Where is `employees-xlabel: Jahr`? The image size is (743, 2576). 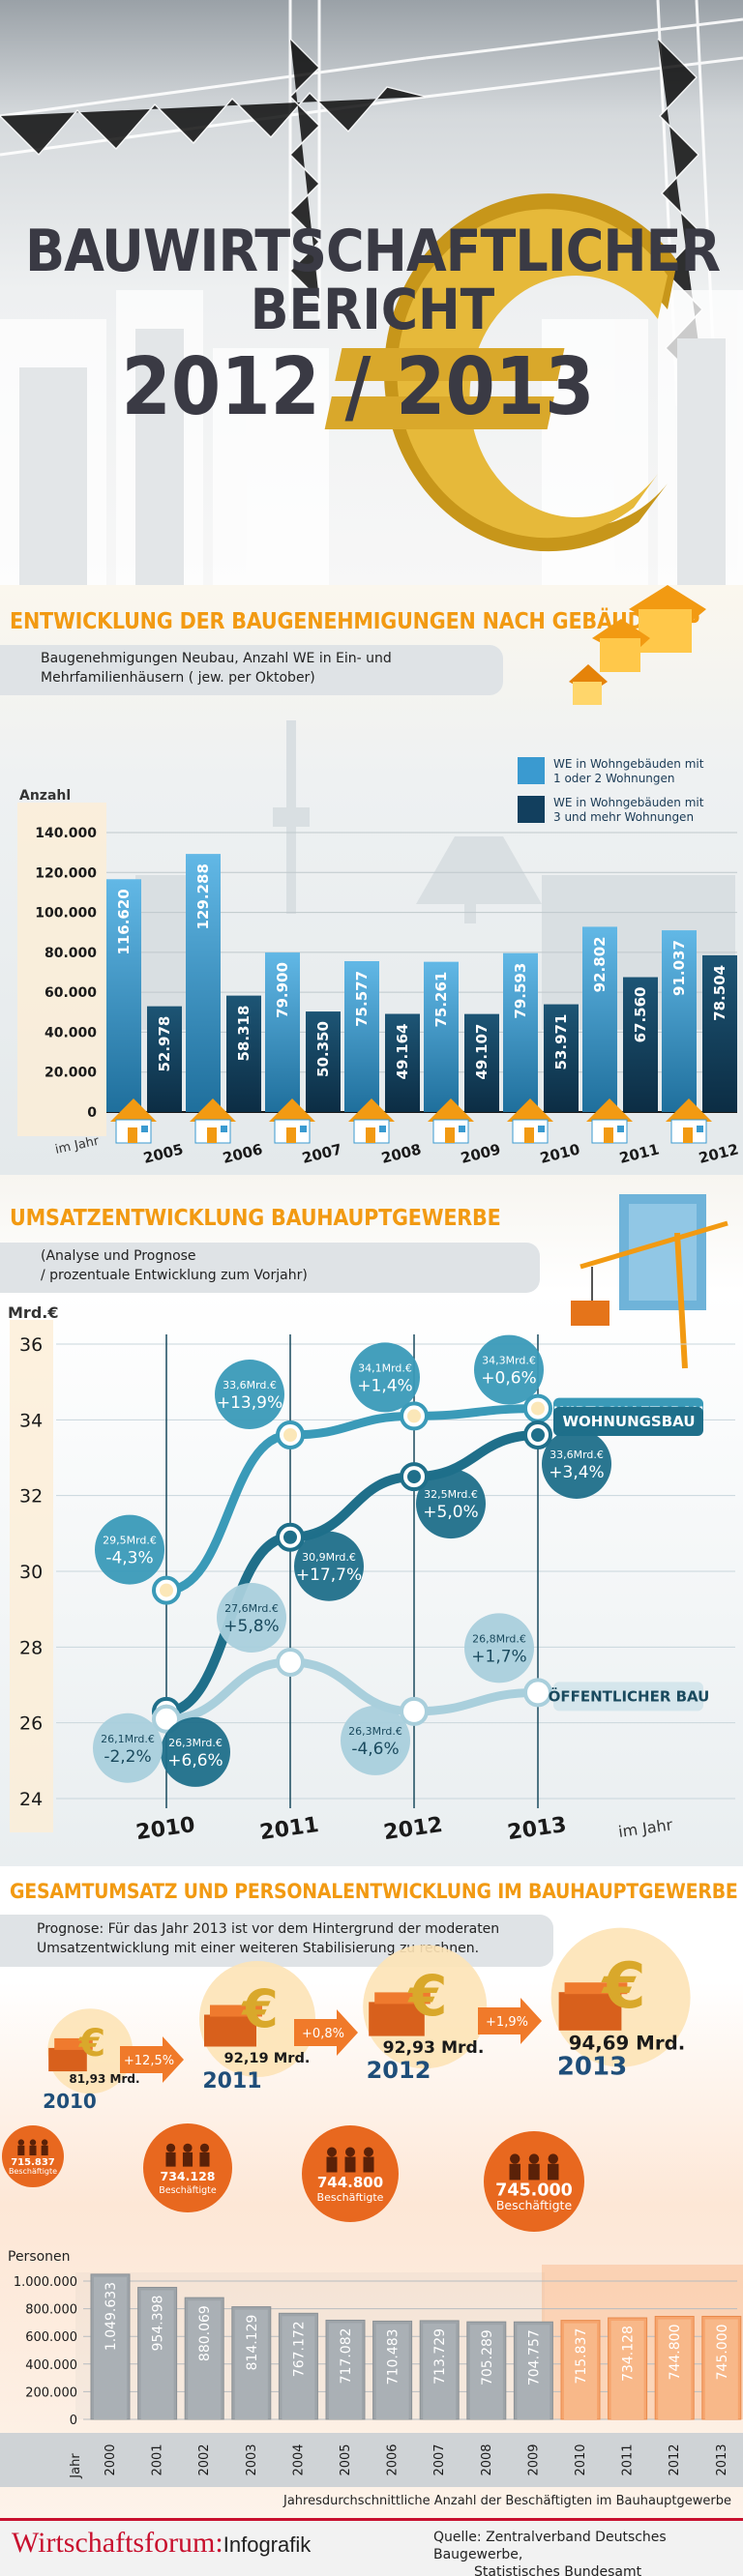 employees-xlabel: Jahr is located at coordinates (76, 2466).